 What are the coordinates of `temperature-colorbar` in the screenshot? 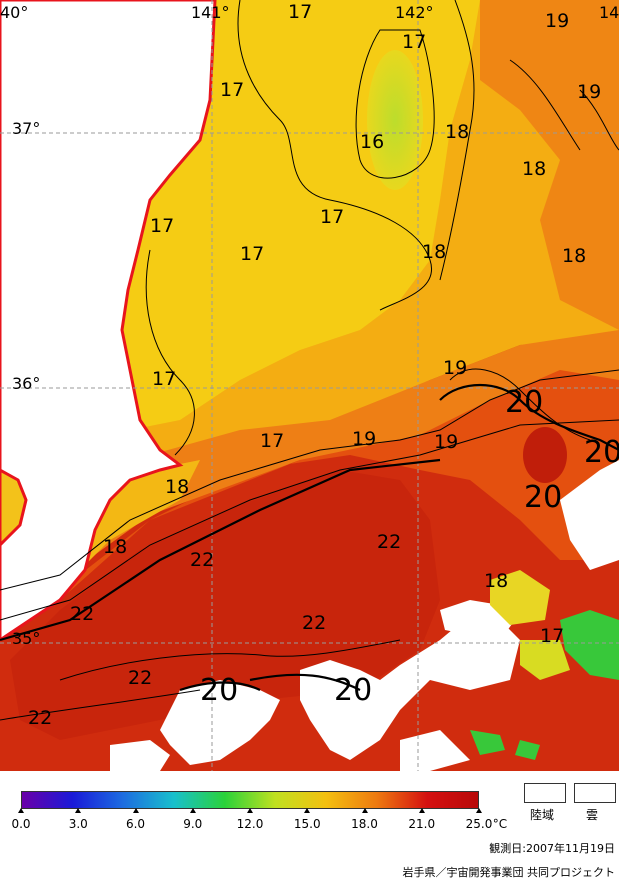 It's located at (250, 800).